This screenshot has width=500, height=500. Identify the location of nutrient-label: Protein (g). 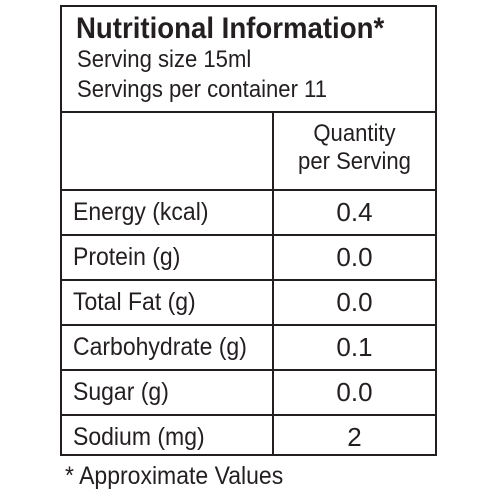
(127, 257).